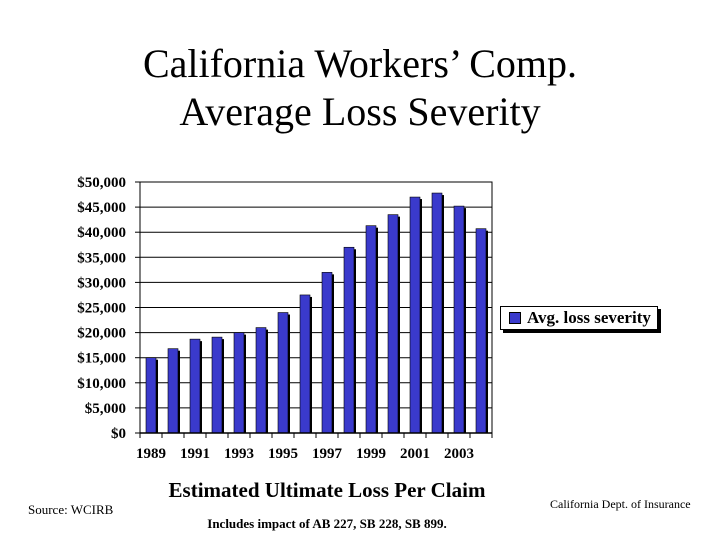  I want to click on x-tick-label: 1995, so click(283, 454).